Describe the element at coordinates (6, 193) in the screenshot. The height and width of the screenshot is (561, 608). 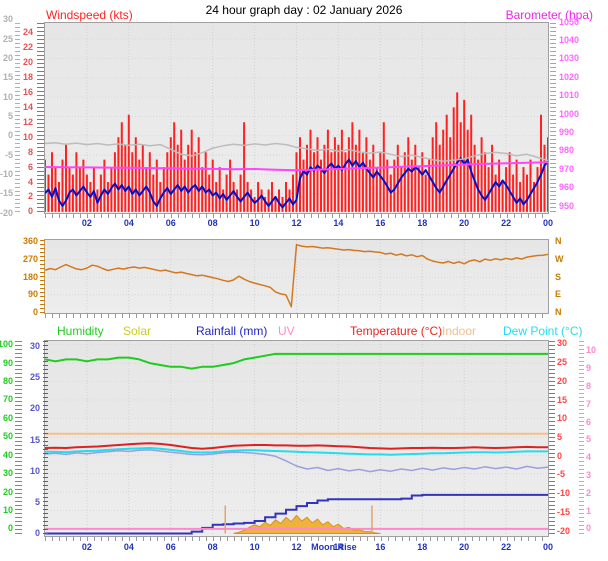
I see `gray-axis-label: -15` at that location.